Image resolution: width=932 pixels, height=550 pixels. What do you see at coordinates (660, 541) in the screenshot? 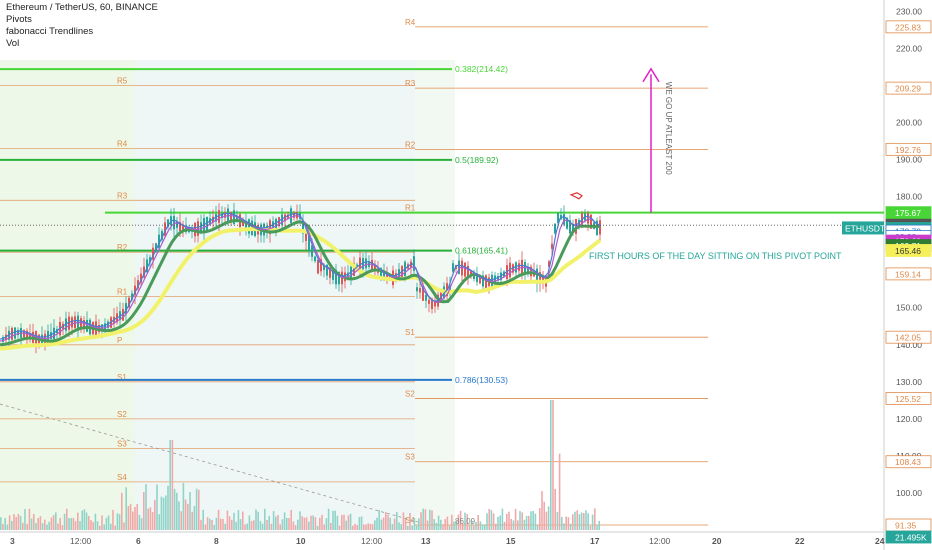
I see `x-tick-label: 12:00` at bounding box center [660, 541].